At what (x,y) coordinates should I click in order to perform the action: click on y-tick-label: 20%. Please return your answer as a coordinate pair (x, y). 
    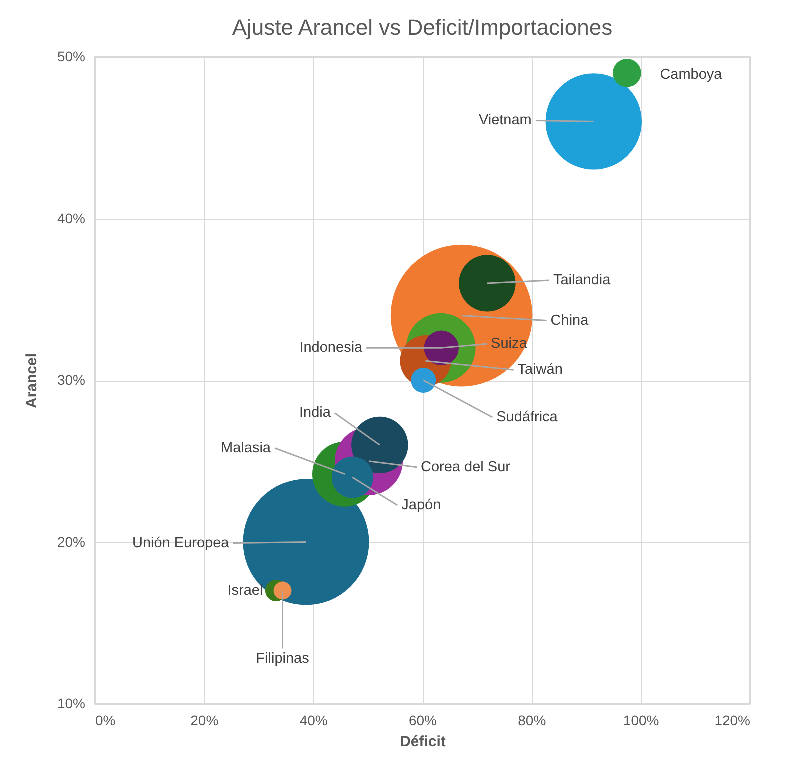
    Looking at the image, I should click on (71, 542).